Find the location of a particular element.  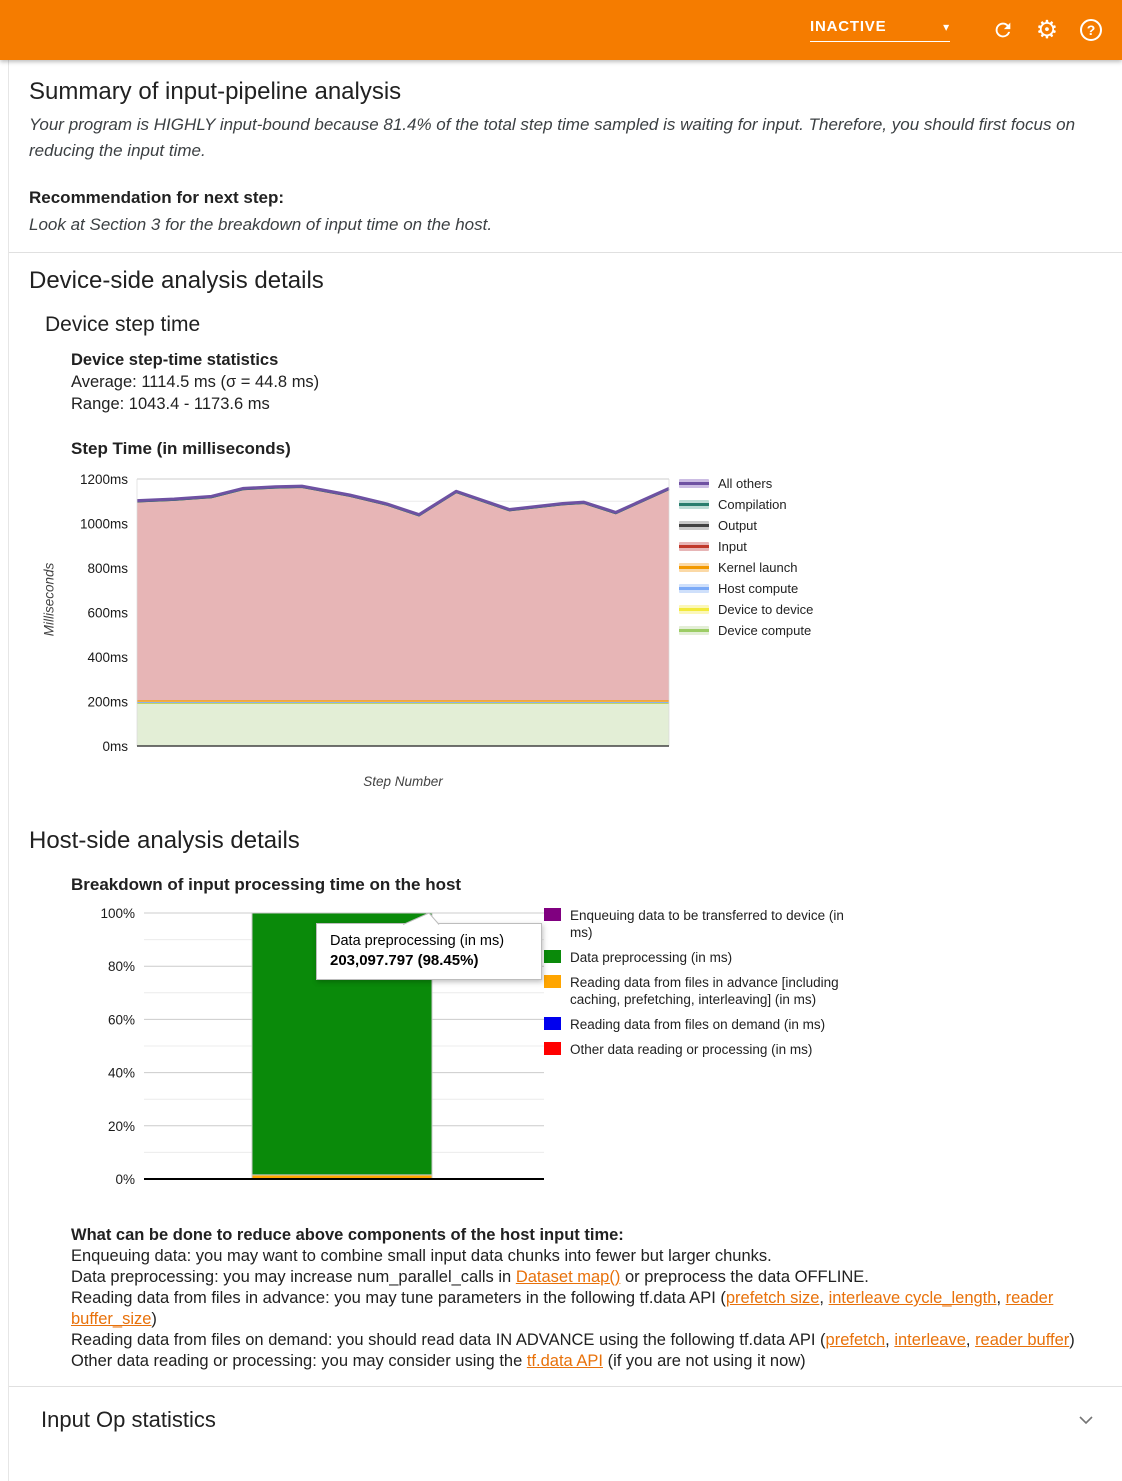

input-op-stats-header: Input Op statistics is located at coordinates (565, 1419).